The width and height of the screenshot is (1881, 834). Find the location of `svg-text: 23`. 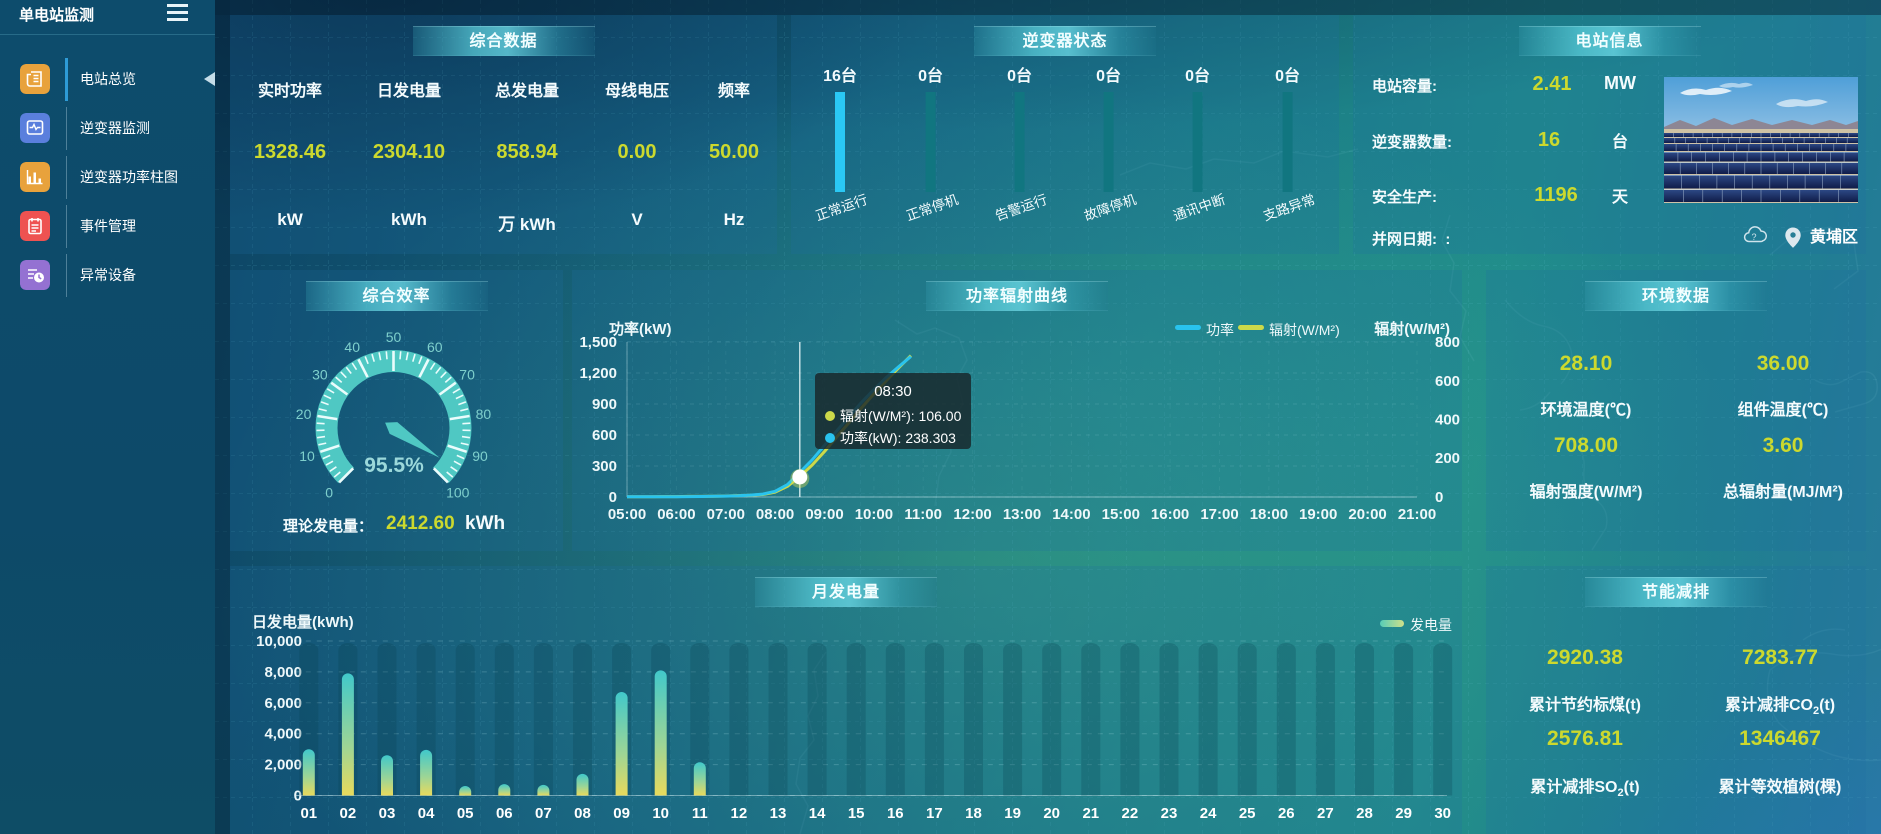

svg-text: 23 is located at coordinates (1169, 813).